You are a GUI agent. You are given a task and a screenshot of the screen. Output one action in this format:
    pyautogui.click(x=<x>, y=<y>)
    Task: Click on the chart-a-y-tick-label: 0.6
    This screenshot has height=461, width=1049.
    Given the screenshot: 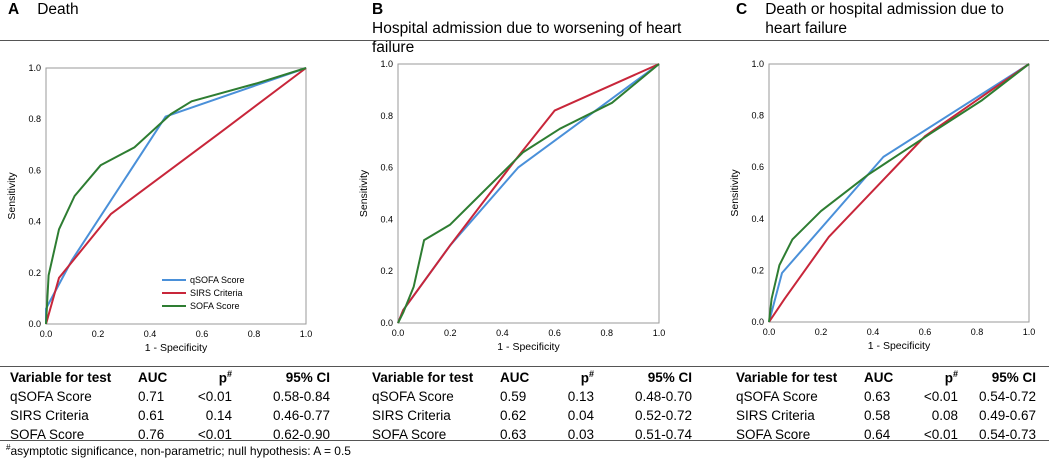 What is the action you would take?
    pyautogui.click(x=34, y=170)
    